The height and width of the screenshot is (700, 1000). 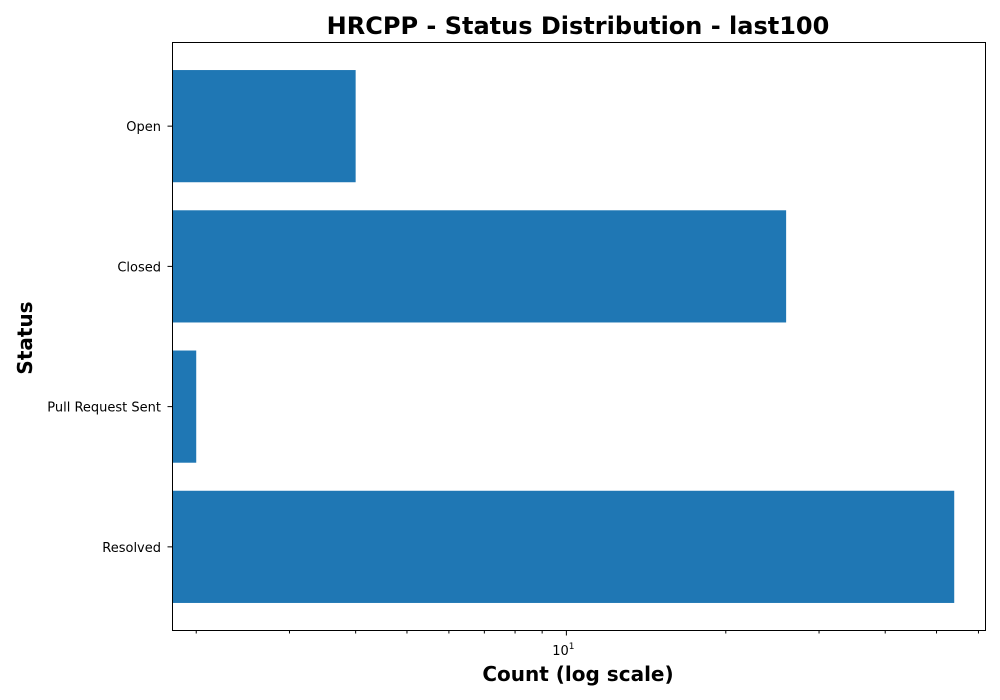 I want to click on y-axis-label: Status, so click(x=25, y=337).